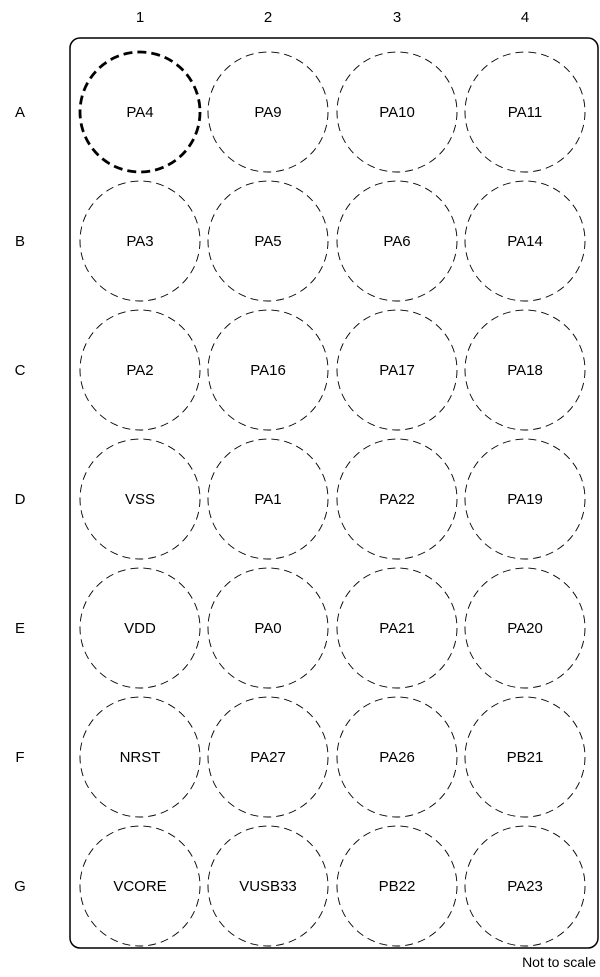 The image size is (600, 977). I want to click on pin1-ball-outline, so click(140, 112).